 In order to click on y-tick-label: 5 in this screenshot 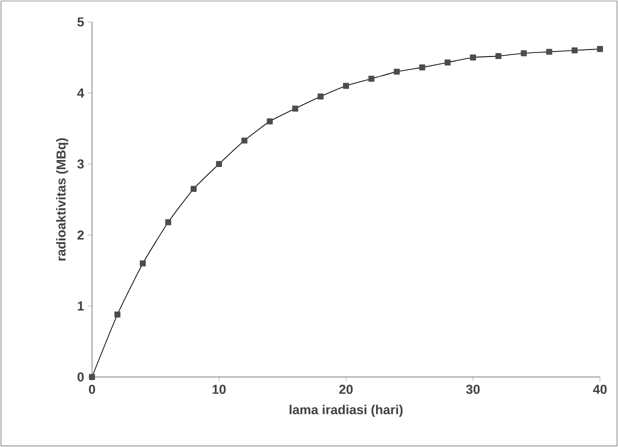, I will do `click(80, 21)`.